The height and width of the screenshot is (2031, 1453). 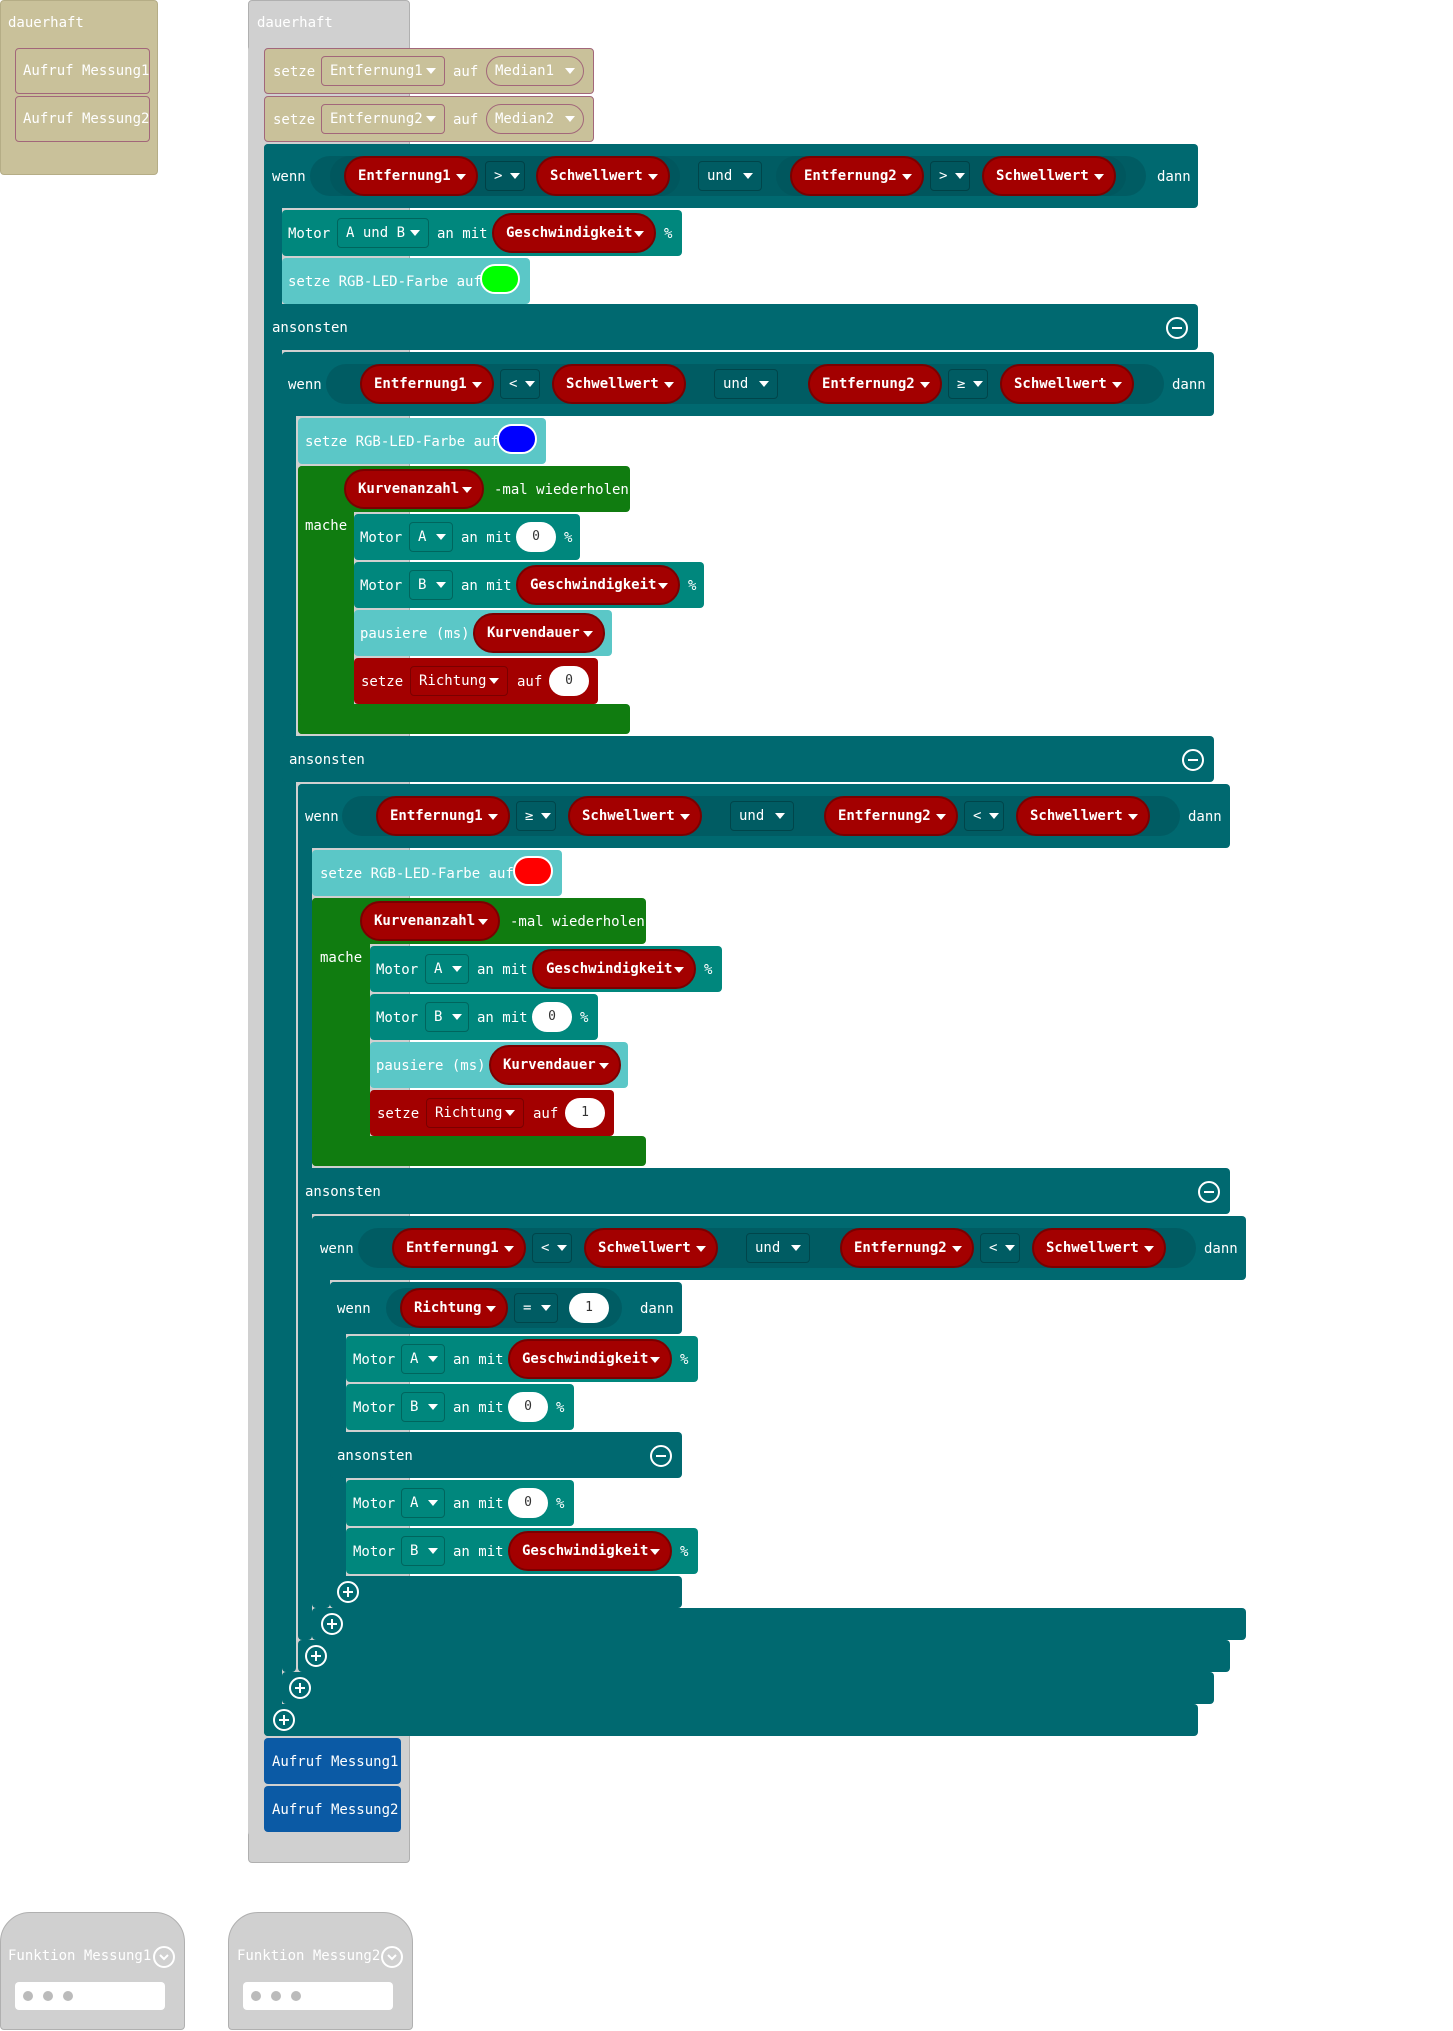 What do you see at coordinates (536, 1308) in the screenshot?
I see `operator-dropdown: =` at bounding box center [536, 1308].